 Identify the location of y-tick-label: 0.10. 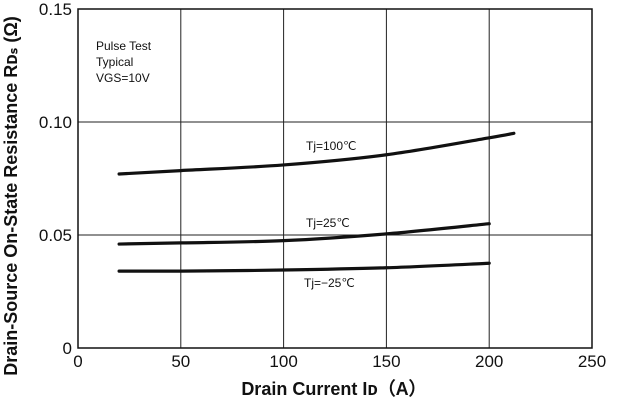
(55, 122).